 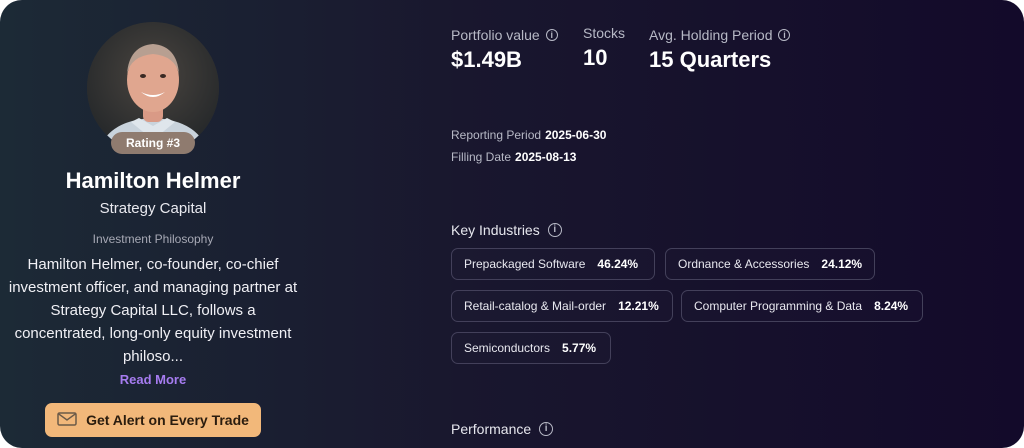 I want to click on get-alert-button: Get Alert on Every Trade, so click(x=153, y=420).